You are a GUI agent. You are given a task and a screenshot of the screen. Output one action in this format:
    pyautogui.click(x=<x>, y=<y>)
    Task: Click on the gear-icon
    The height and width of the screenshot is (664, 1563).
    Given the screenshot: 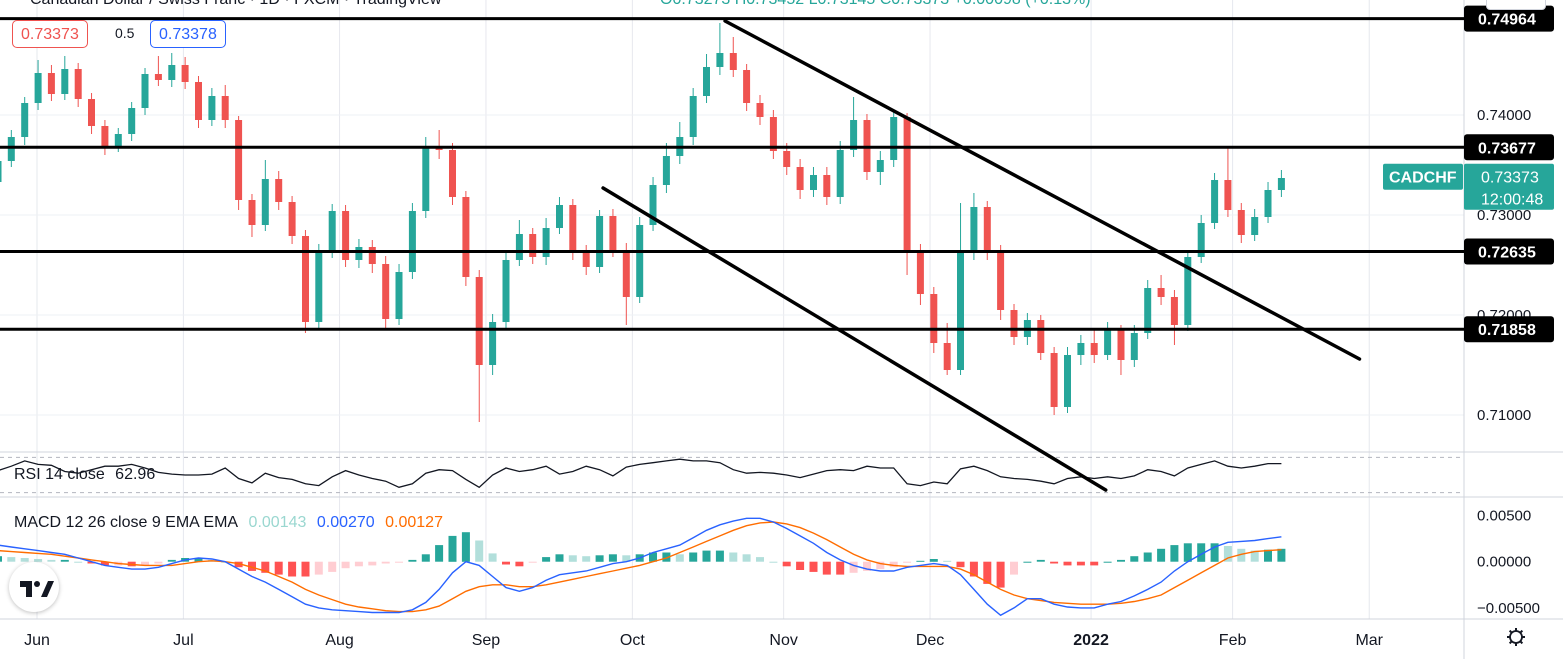 What is the action you would take?
    pyautogui.click(x=1516, y=637)
    